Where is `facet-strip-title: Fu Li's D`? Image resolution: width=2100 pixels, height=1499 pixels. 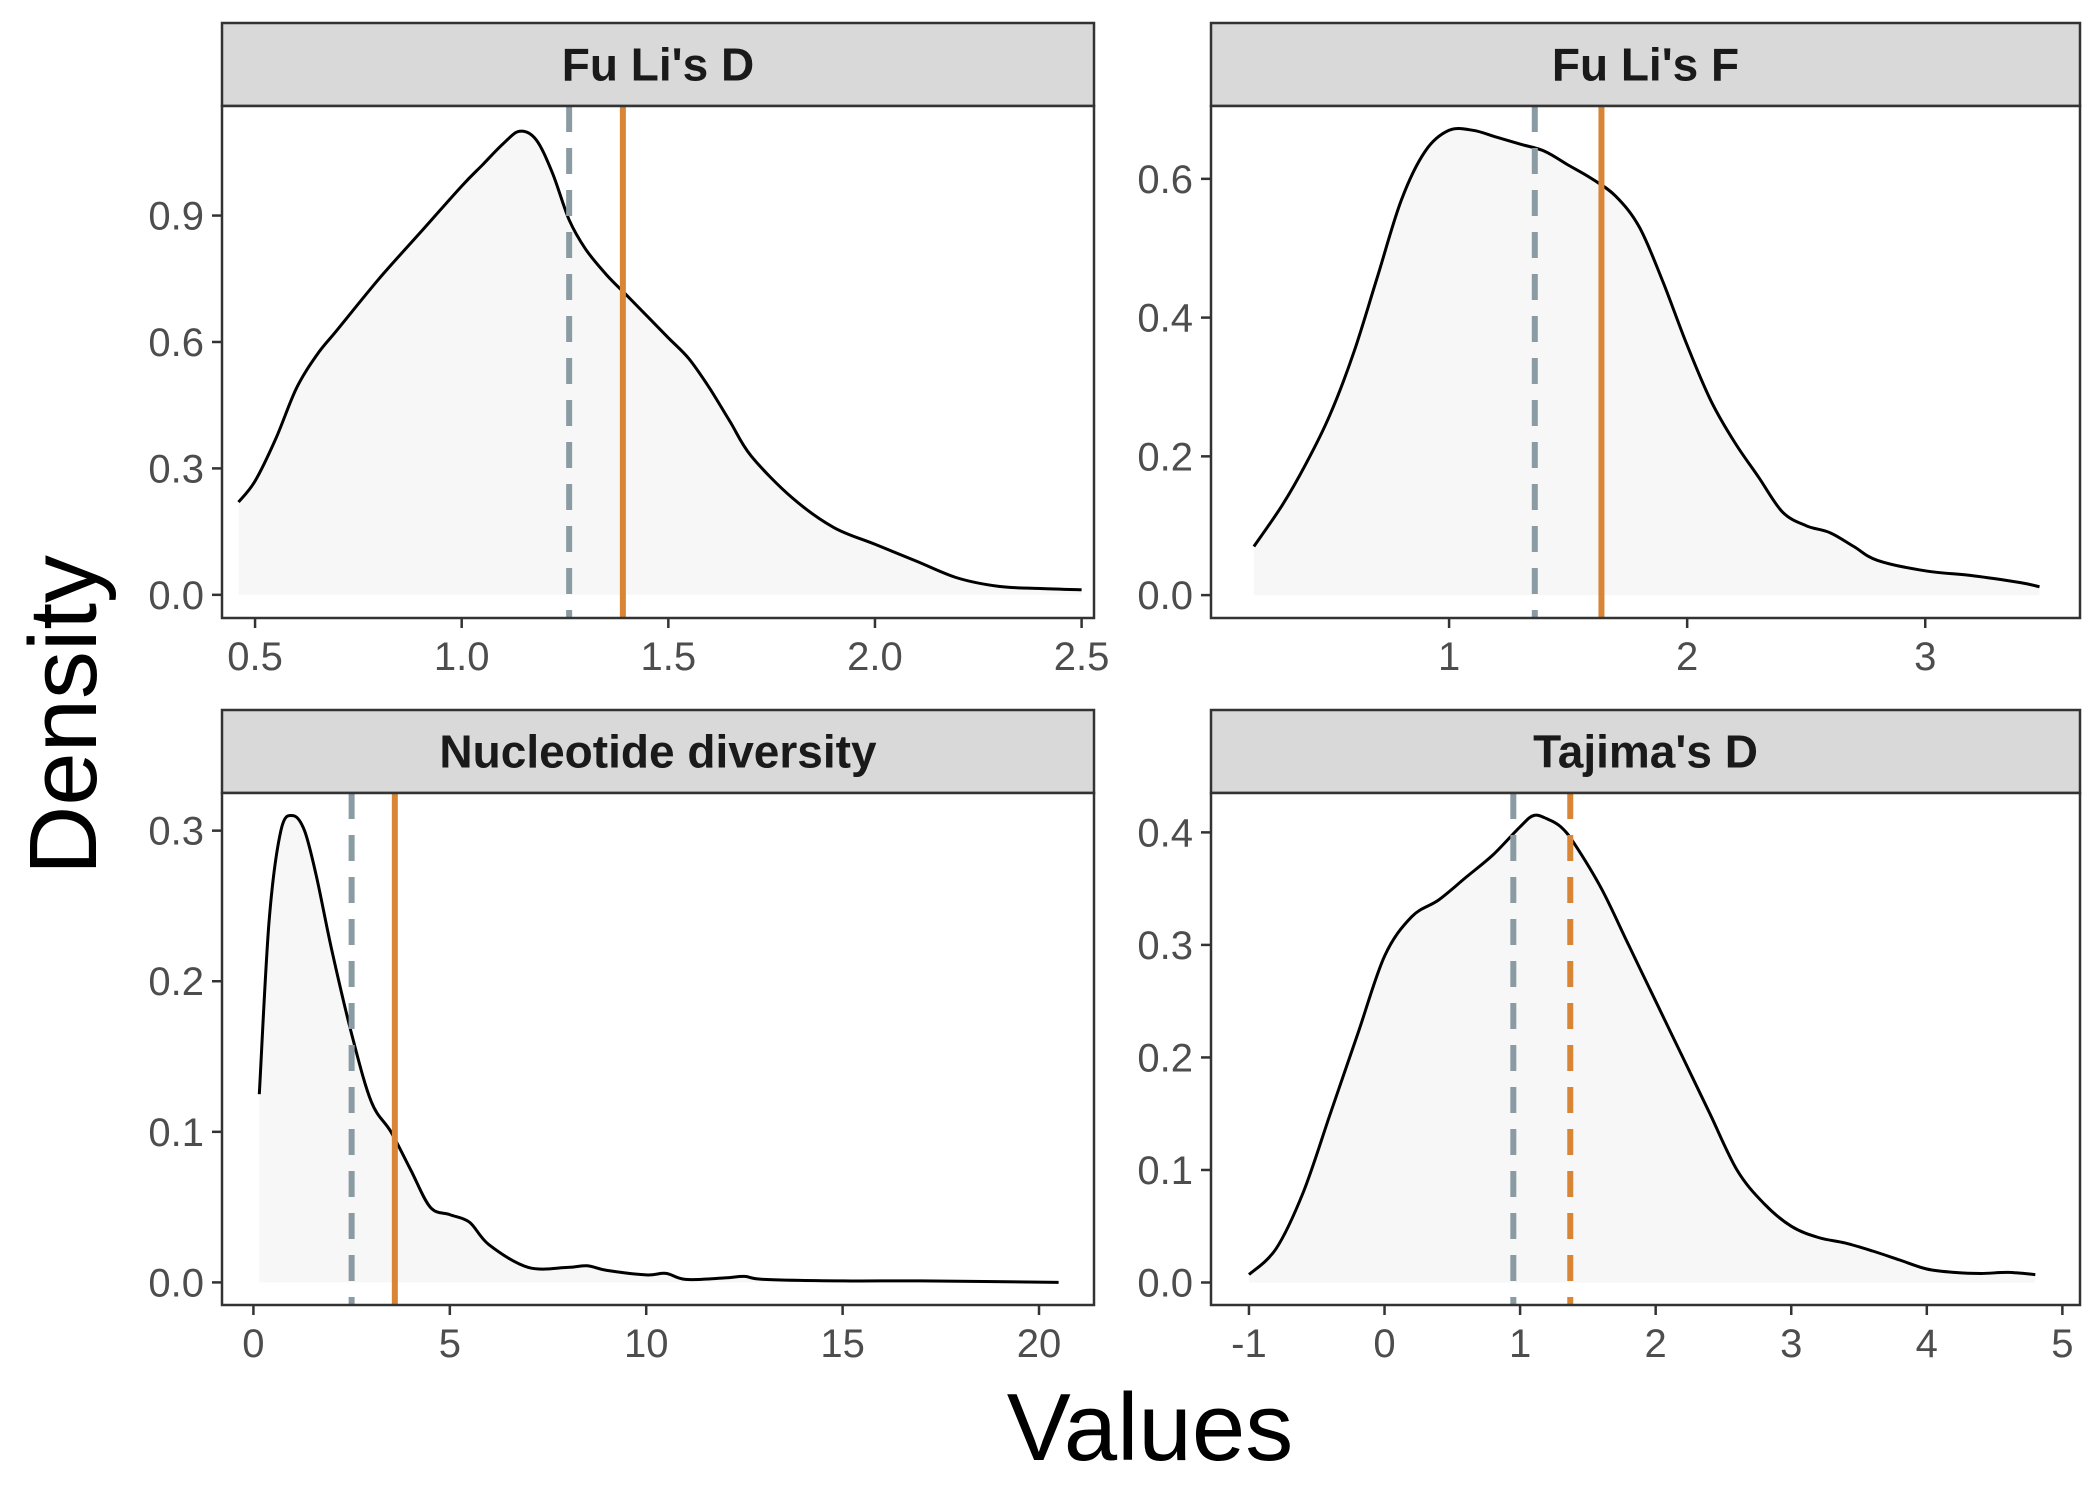
facet-strip-title: Fu Li's D is located at coordinates (658, 65).